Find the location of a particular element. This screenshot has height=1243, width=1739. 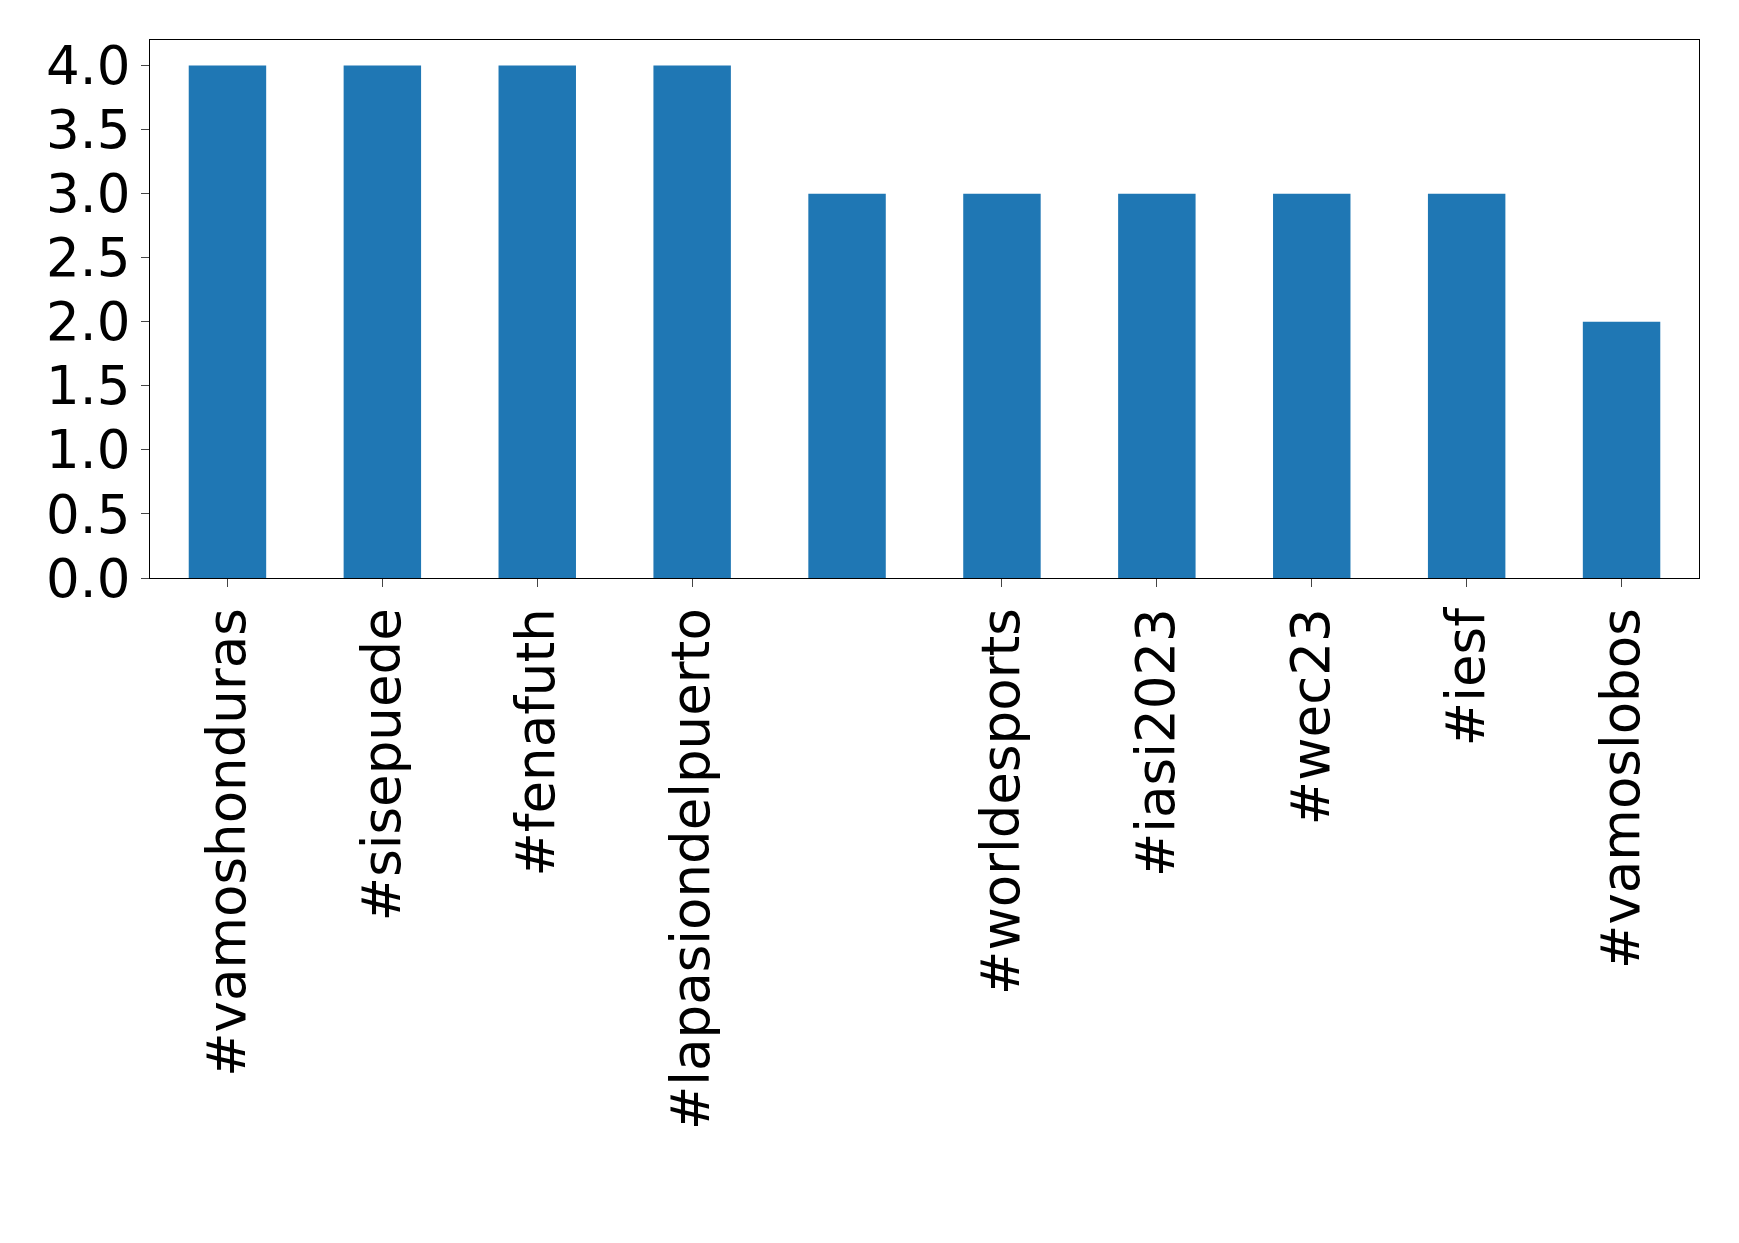

x-tick-label: #worldesports is located at coordinates (1001, 802).